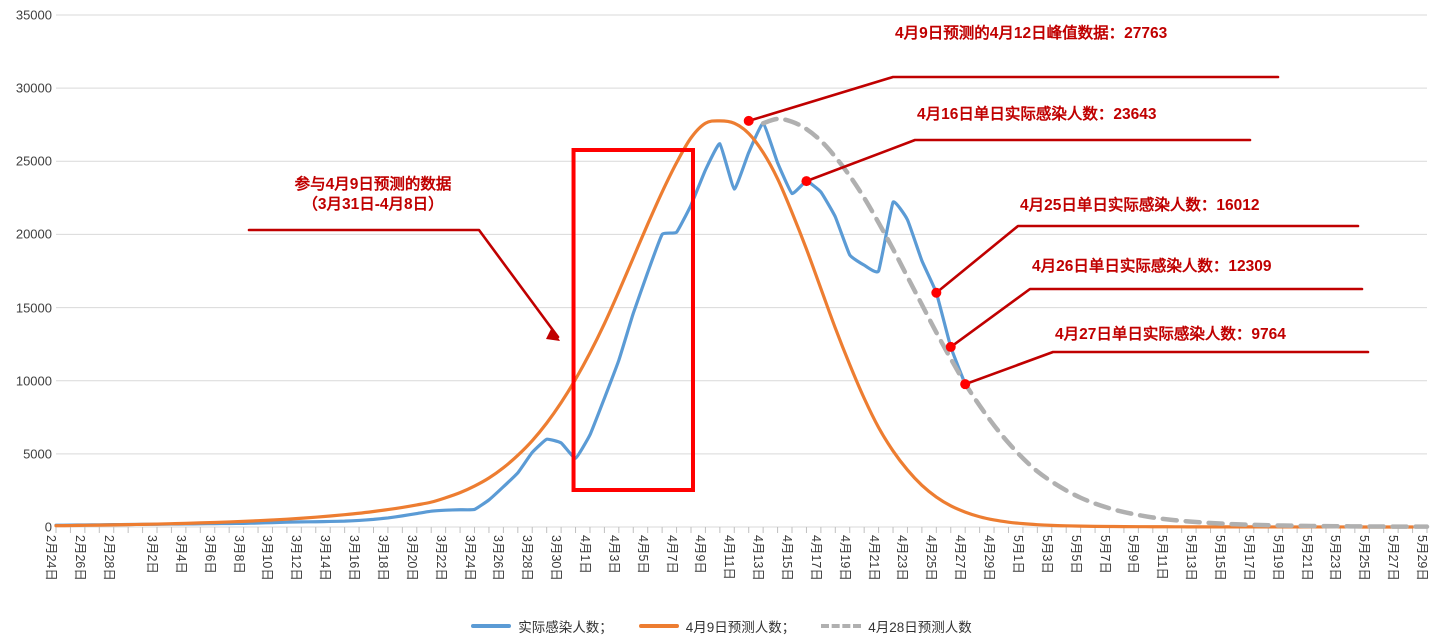 The image size is (1443, 644). Describe the element at coordinates (642, 554) in the screenshot. I see `x-axis-tick-label: 4月5日` at that location.